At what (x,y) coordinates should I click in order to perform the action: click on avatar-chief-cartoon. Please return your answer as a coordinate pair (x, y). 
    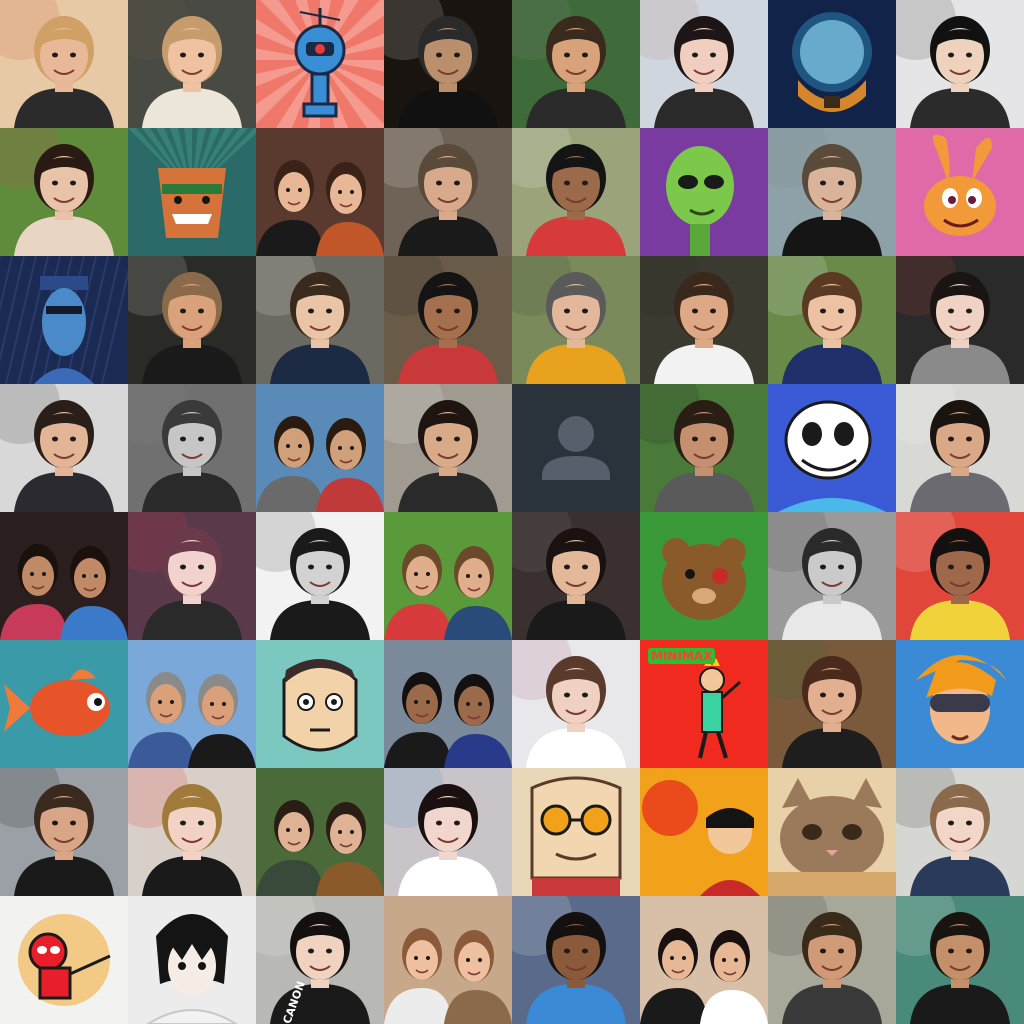
    Looking at the image, I should click on (192, 192).